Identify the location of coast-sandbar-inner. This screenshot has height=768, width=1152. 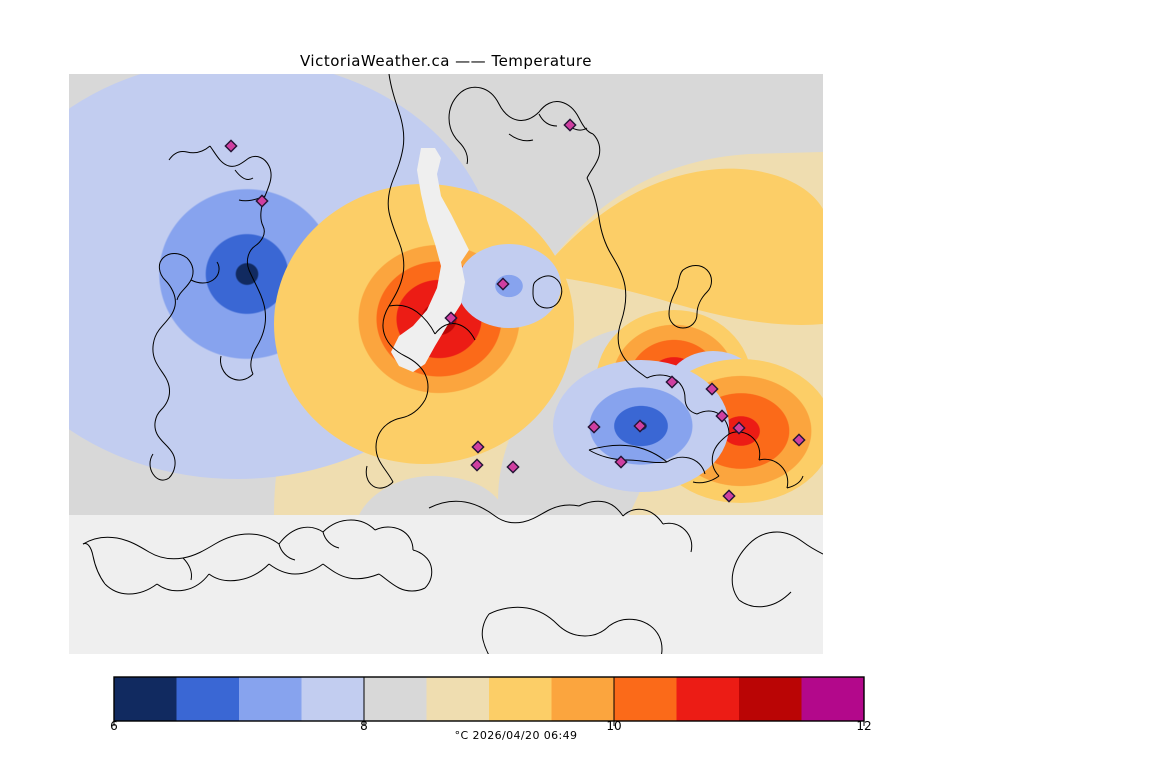
(628, 456).